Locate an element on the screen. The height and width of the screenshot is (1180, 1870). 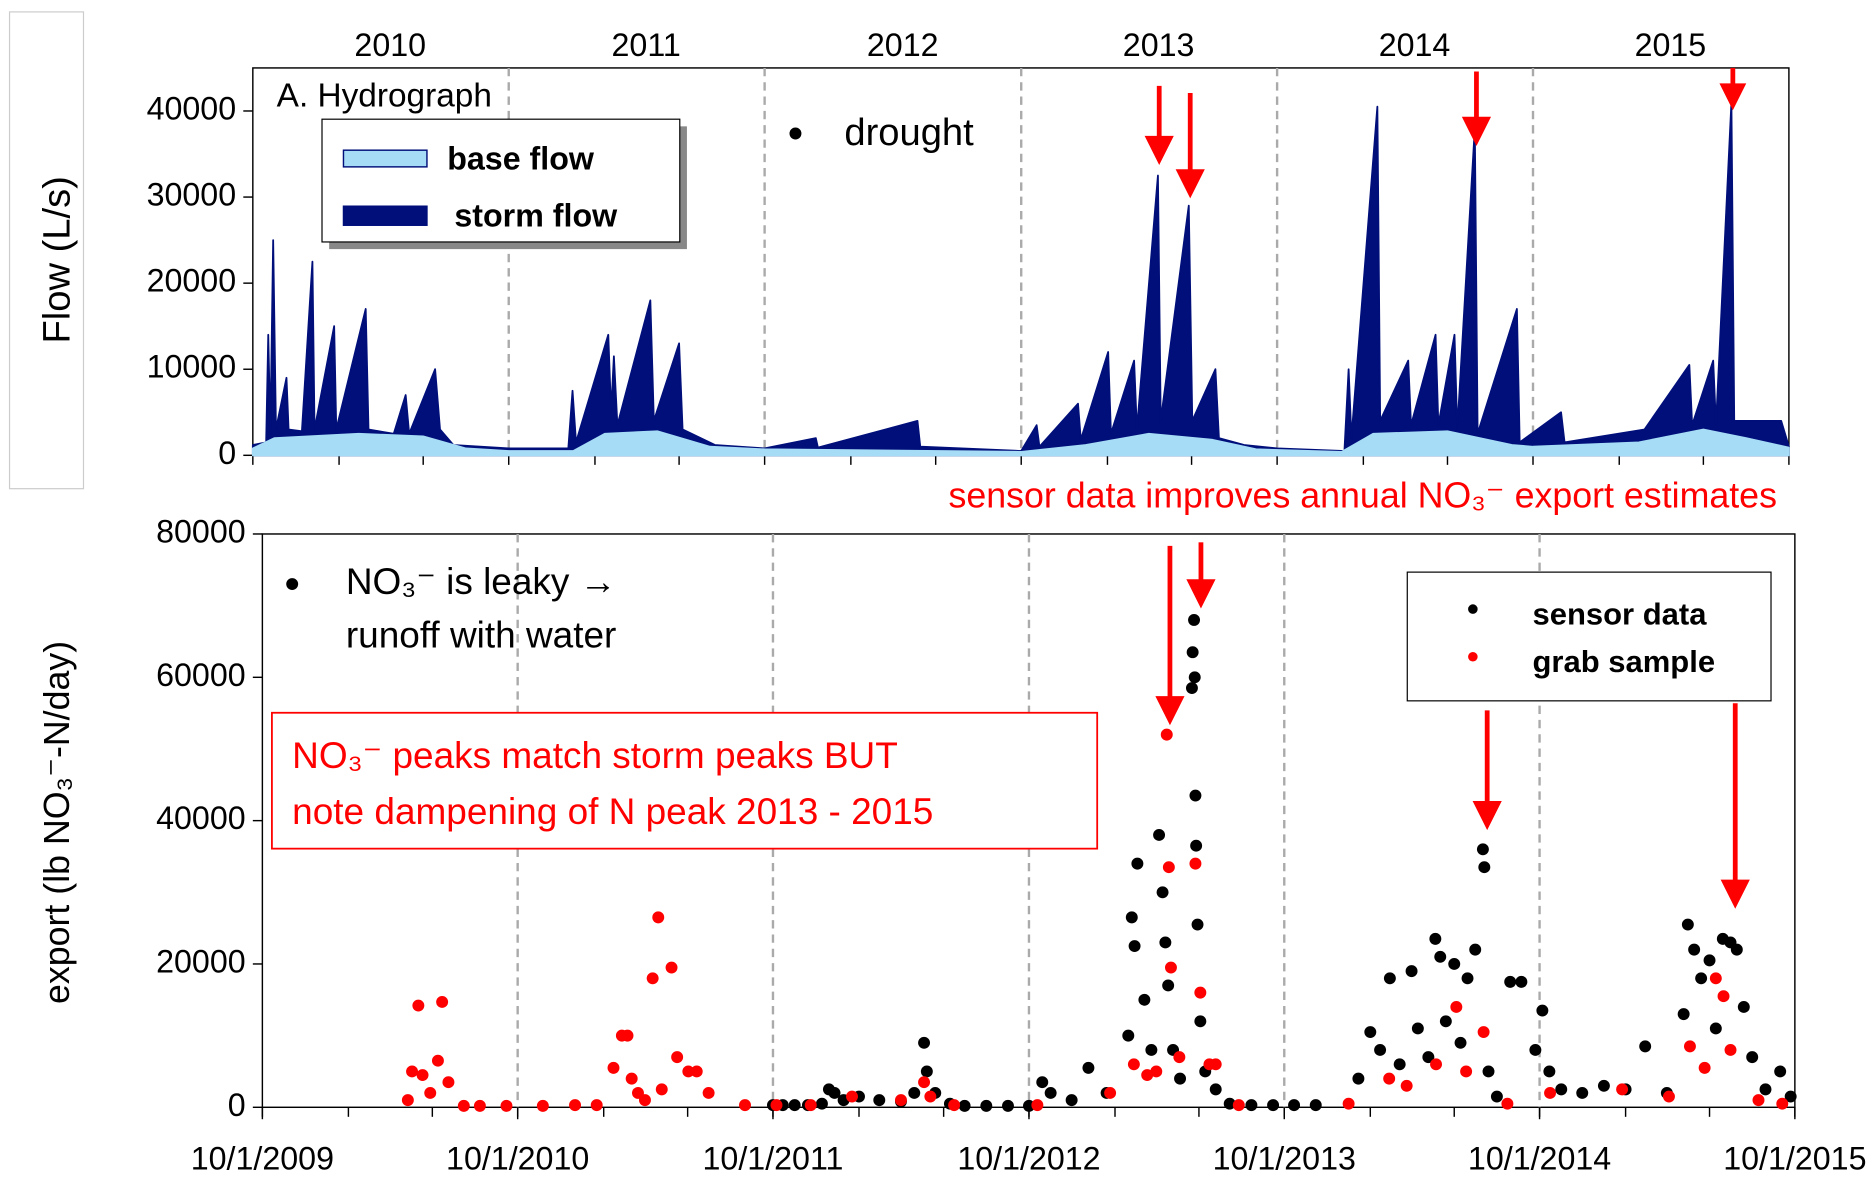
callout-box is located at coordinates (685, 780).